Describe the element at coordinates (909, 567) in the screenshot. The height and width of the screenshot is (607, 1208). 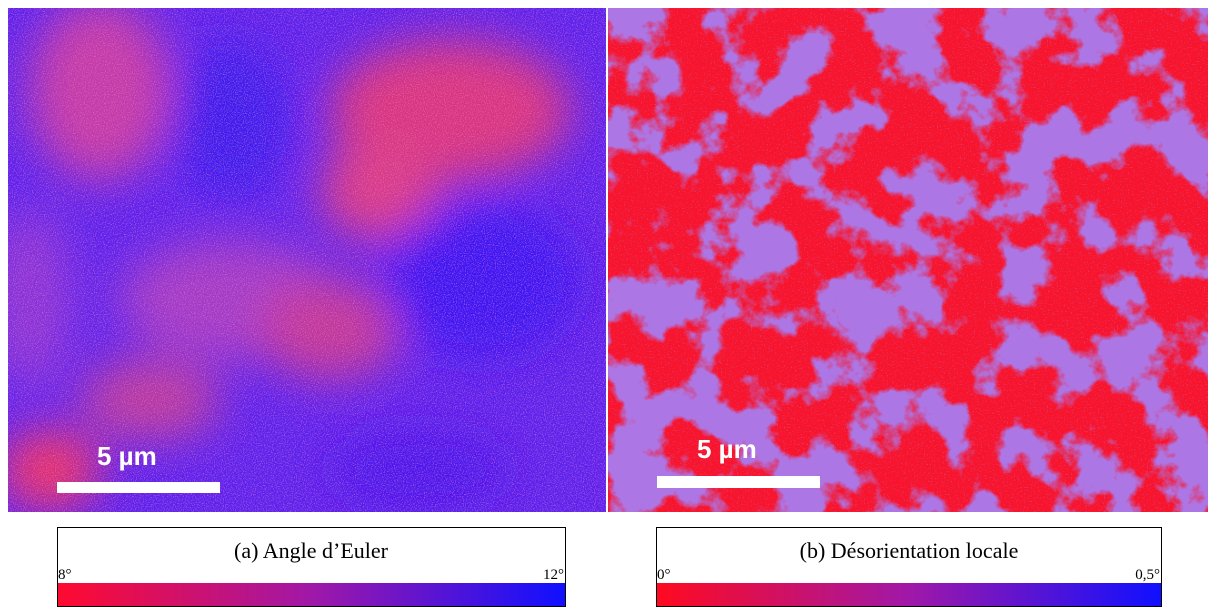
I see `colorbar: (b) Désorientation locale 0° 0,5°` at that location.